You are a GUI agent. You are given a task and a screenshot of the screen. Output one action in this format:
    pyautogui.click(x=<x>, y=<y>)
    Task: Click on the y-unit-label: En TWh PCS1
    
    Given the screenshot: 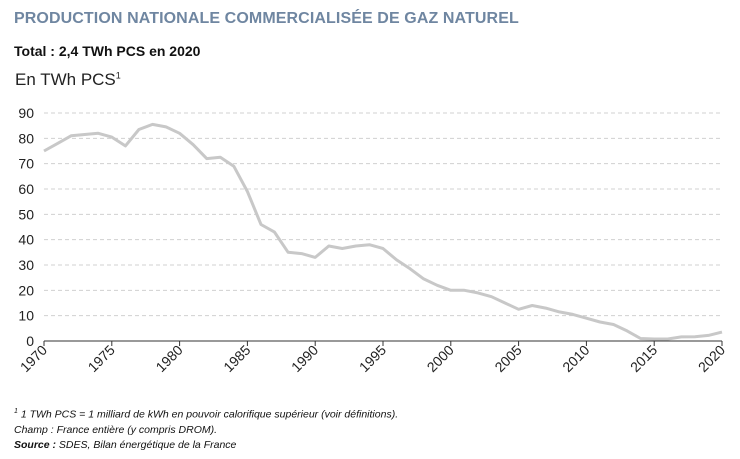 What is the action you would take?
    pyautogui.click(x=68, y=80)
    